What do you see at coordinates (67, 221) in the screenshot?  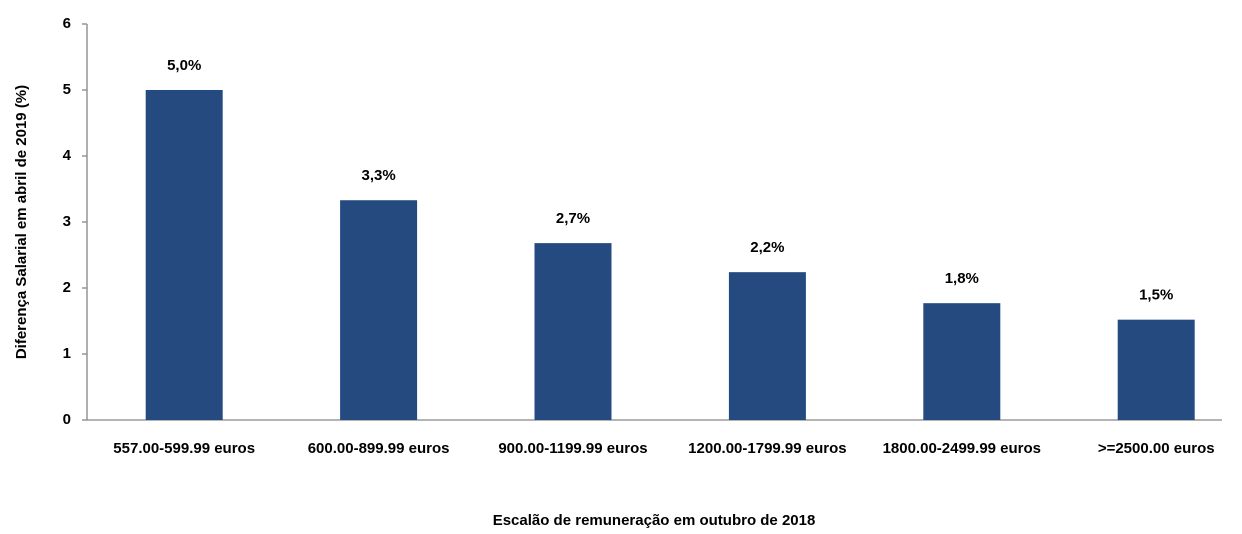 I see `y-tick-label: 3` at bounding box center [67, 221].